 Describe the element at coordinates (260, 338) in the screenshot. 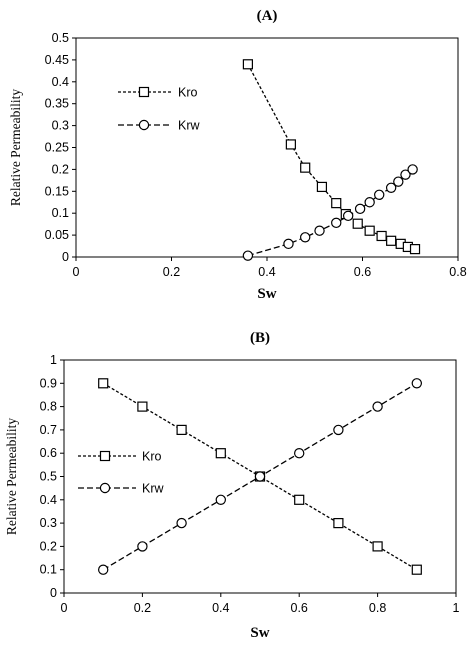

I see `chart-title: (B)` at that location.